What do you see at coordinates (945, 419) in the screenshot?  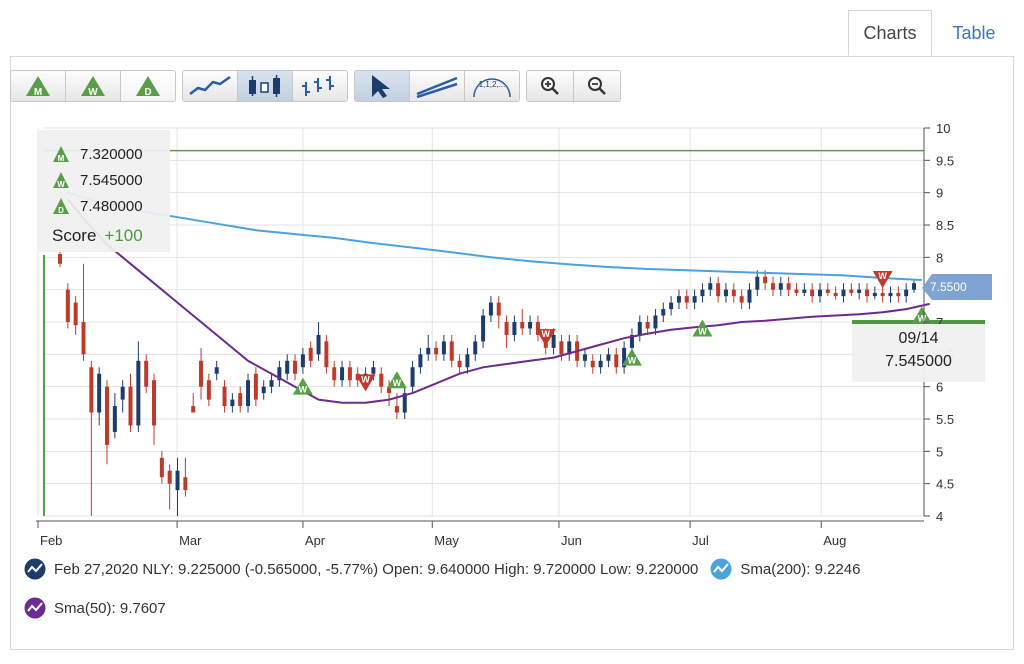 I see `y-tick-label: 5.5` at bounding box center [945, 419].